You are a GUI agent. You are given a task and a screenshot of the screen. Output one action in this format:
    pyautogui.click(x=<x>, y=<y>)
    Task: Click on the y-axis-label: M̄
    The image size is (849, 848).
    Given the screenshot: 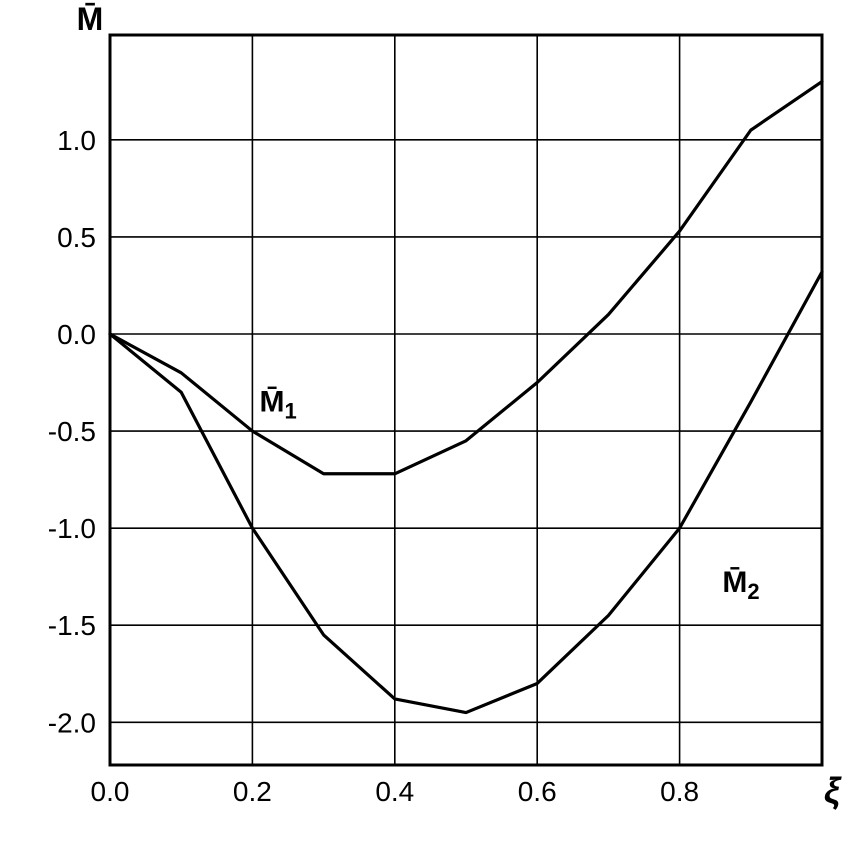 What is the action you would take?
    pyautogui.click(x=90, y=19)
    